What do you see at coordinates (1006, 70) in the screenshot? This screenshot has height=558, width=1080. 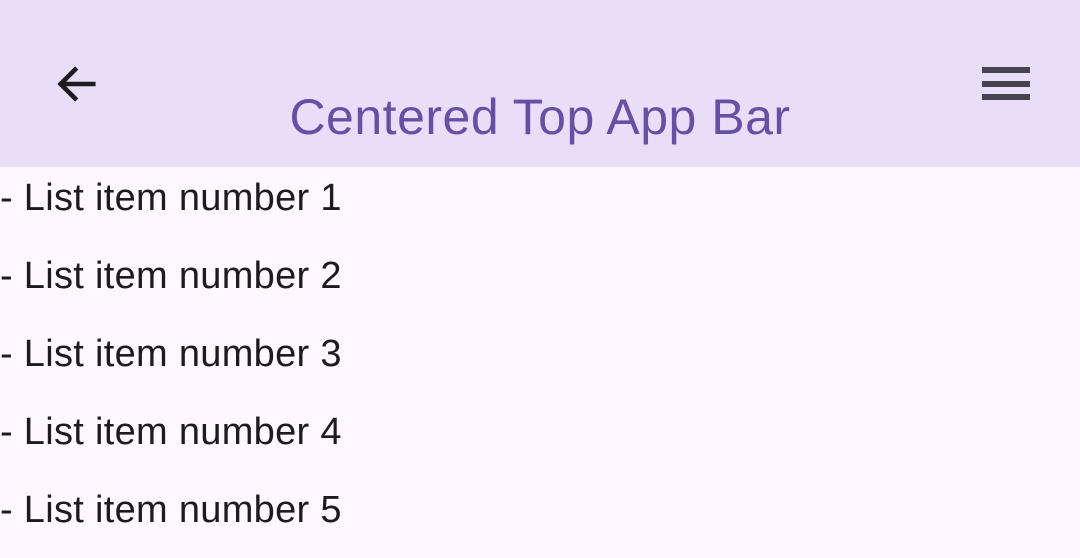 I see `menu-bar-top` at bounding box center [1006, 70].